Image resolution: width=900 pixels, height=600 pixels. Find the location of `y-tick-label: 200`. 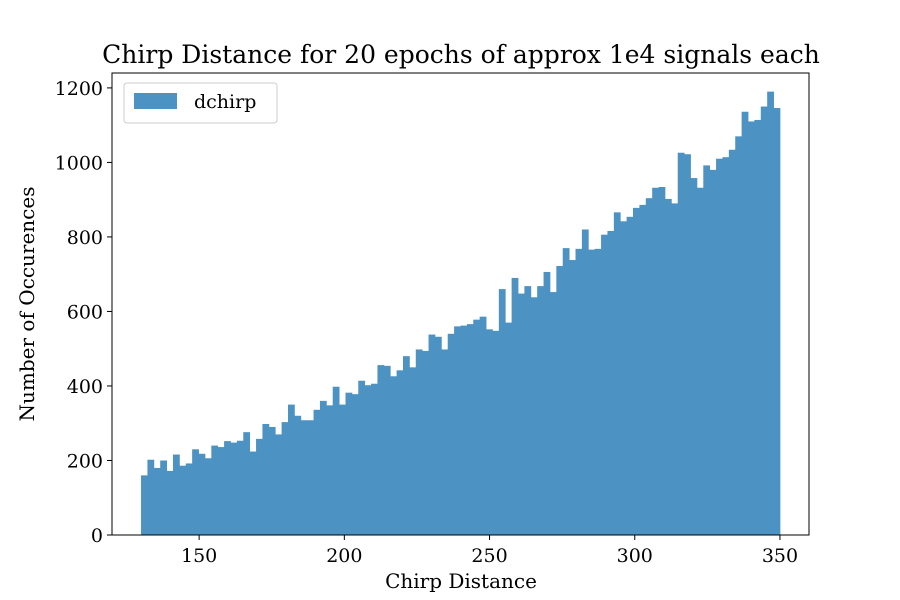

y-tick-label: 200 is located at coordinates (85, 461).